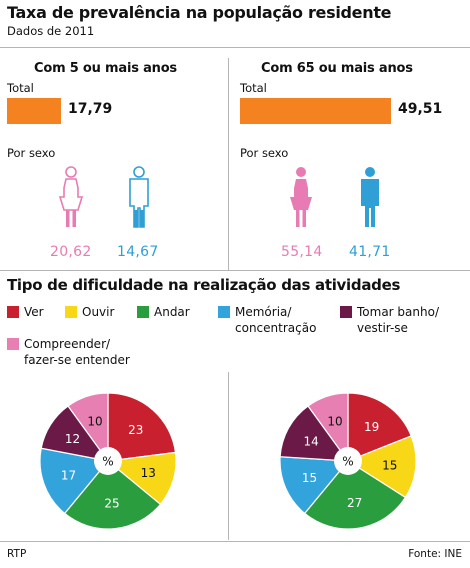  I want to click on female-value-5-anos: 20,62, so click(71, 252).